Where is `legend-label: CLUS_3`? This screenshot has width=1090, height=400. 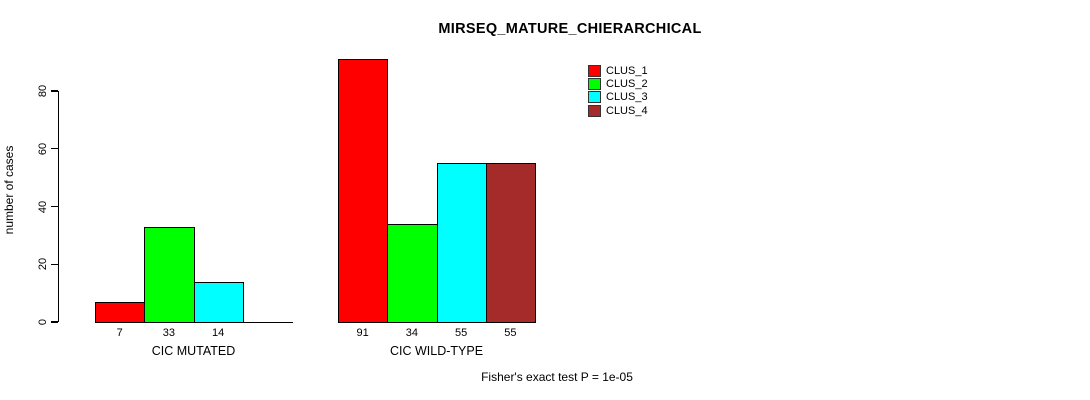
legend-label: CLUS_3 is located at coordinates (627, 97).